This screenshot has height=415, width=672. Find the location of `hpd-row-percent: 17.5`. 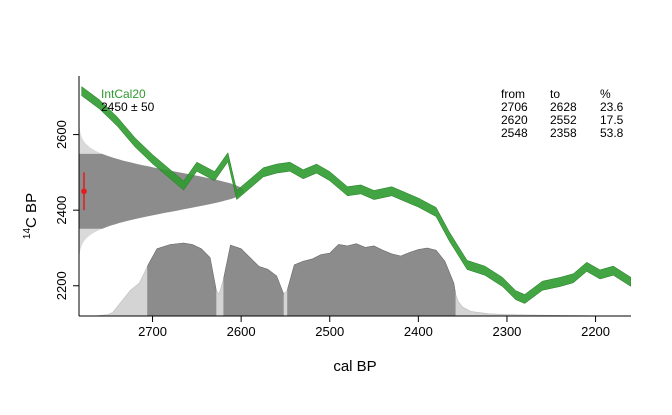

hpd-row-percent: 17.5 is located at coordinates (612, 120).